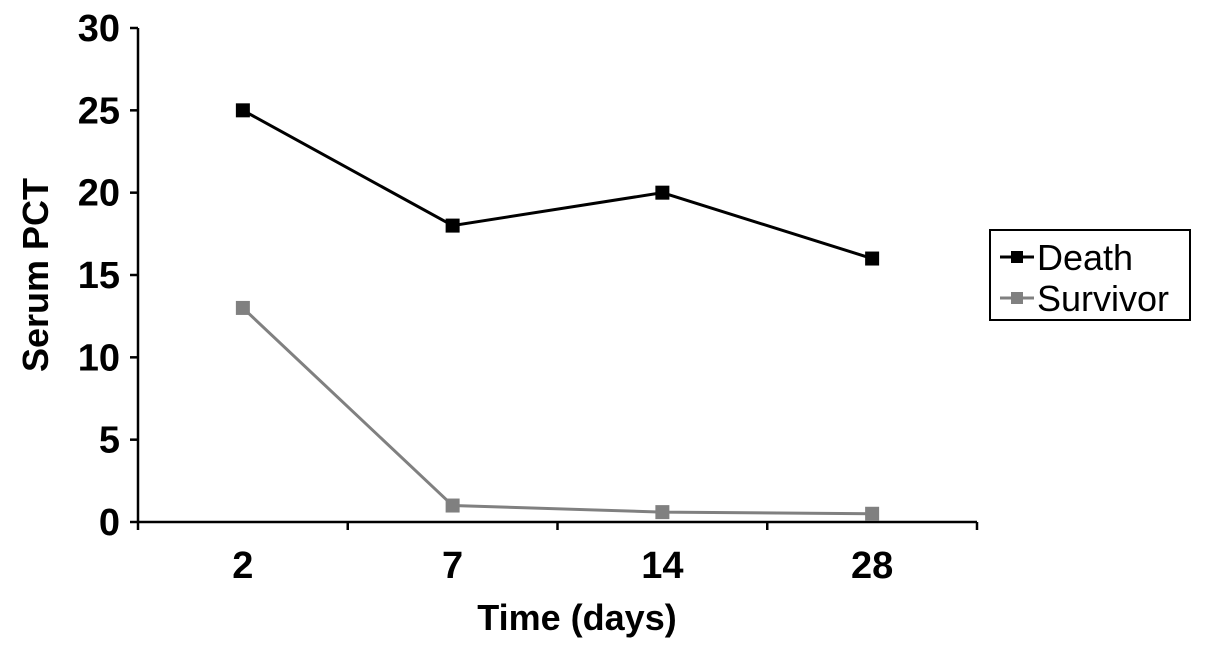 This screenshot has width=1205, height=652. Describe the element at coordinates (872, 566) in the screenshot. I see `x-tick-label: 28` at that location.